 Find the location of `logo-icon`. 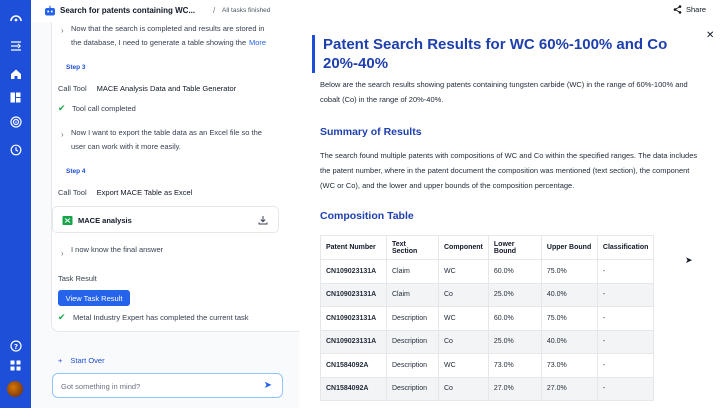

logo-icon is located at coordinates (15, 17).